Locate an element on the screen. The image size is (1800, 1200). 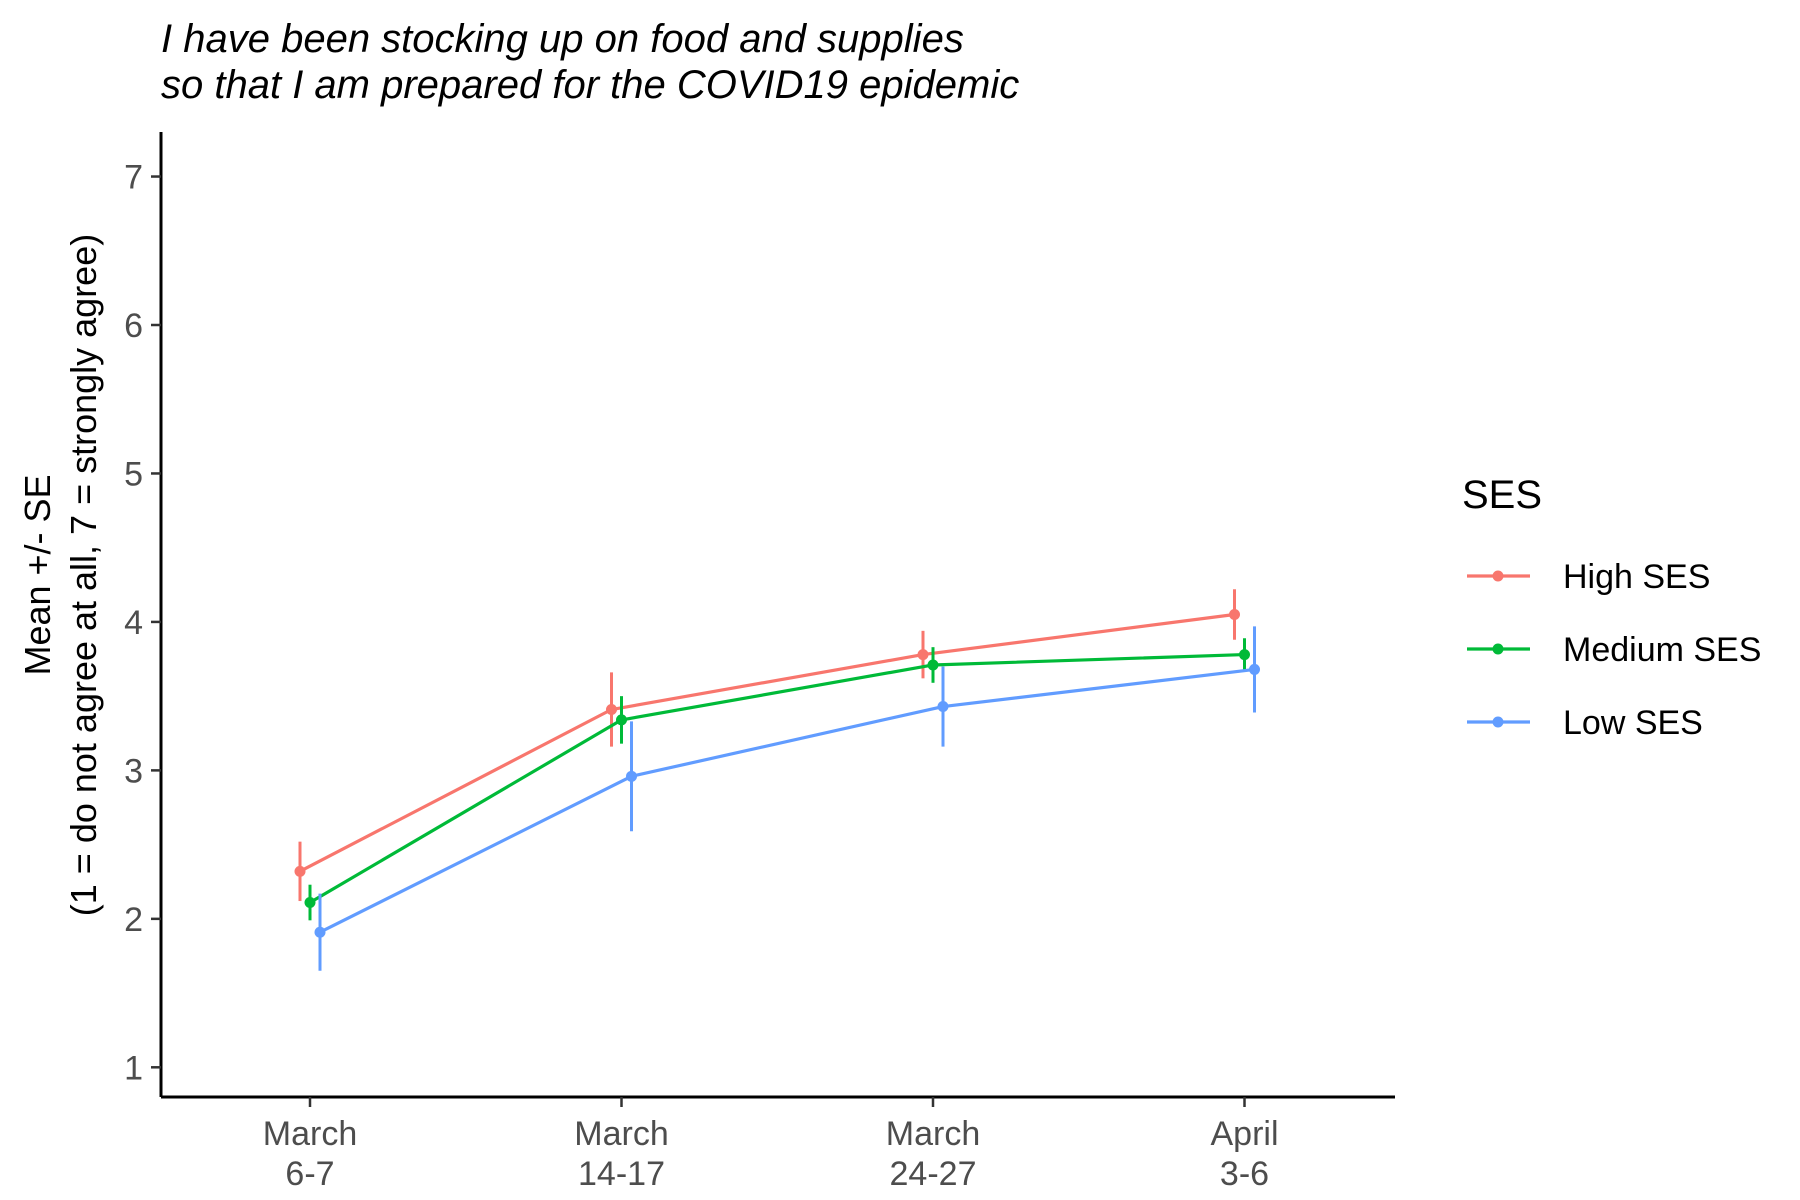
y-tick-label: 7 is located at coordinates (133, 178).